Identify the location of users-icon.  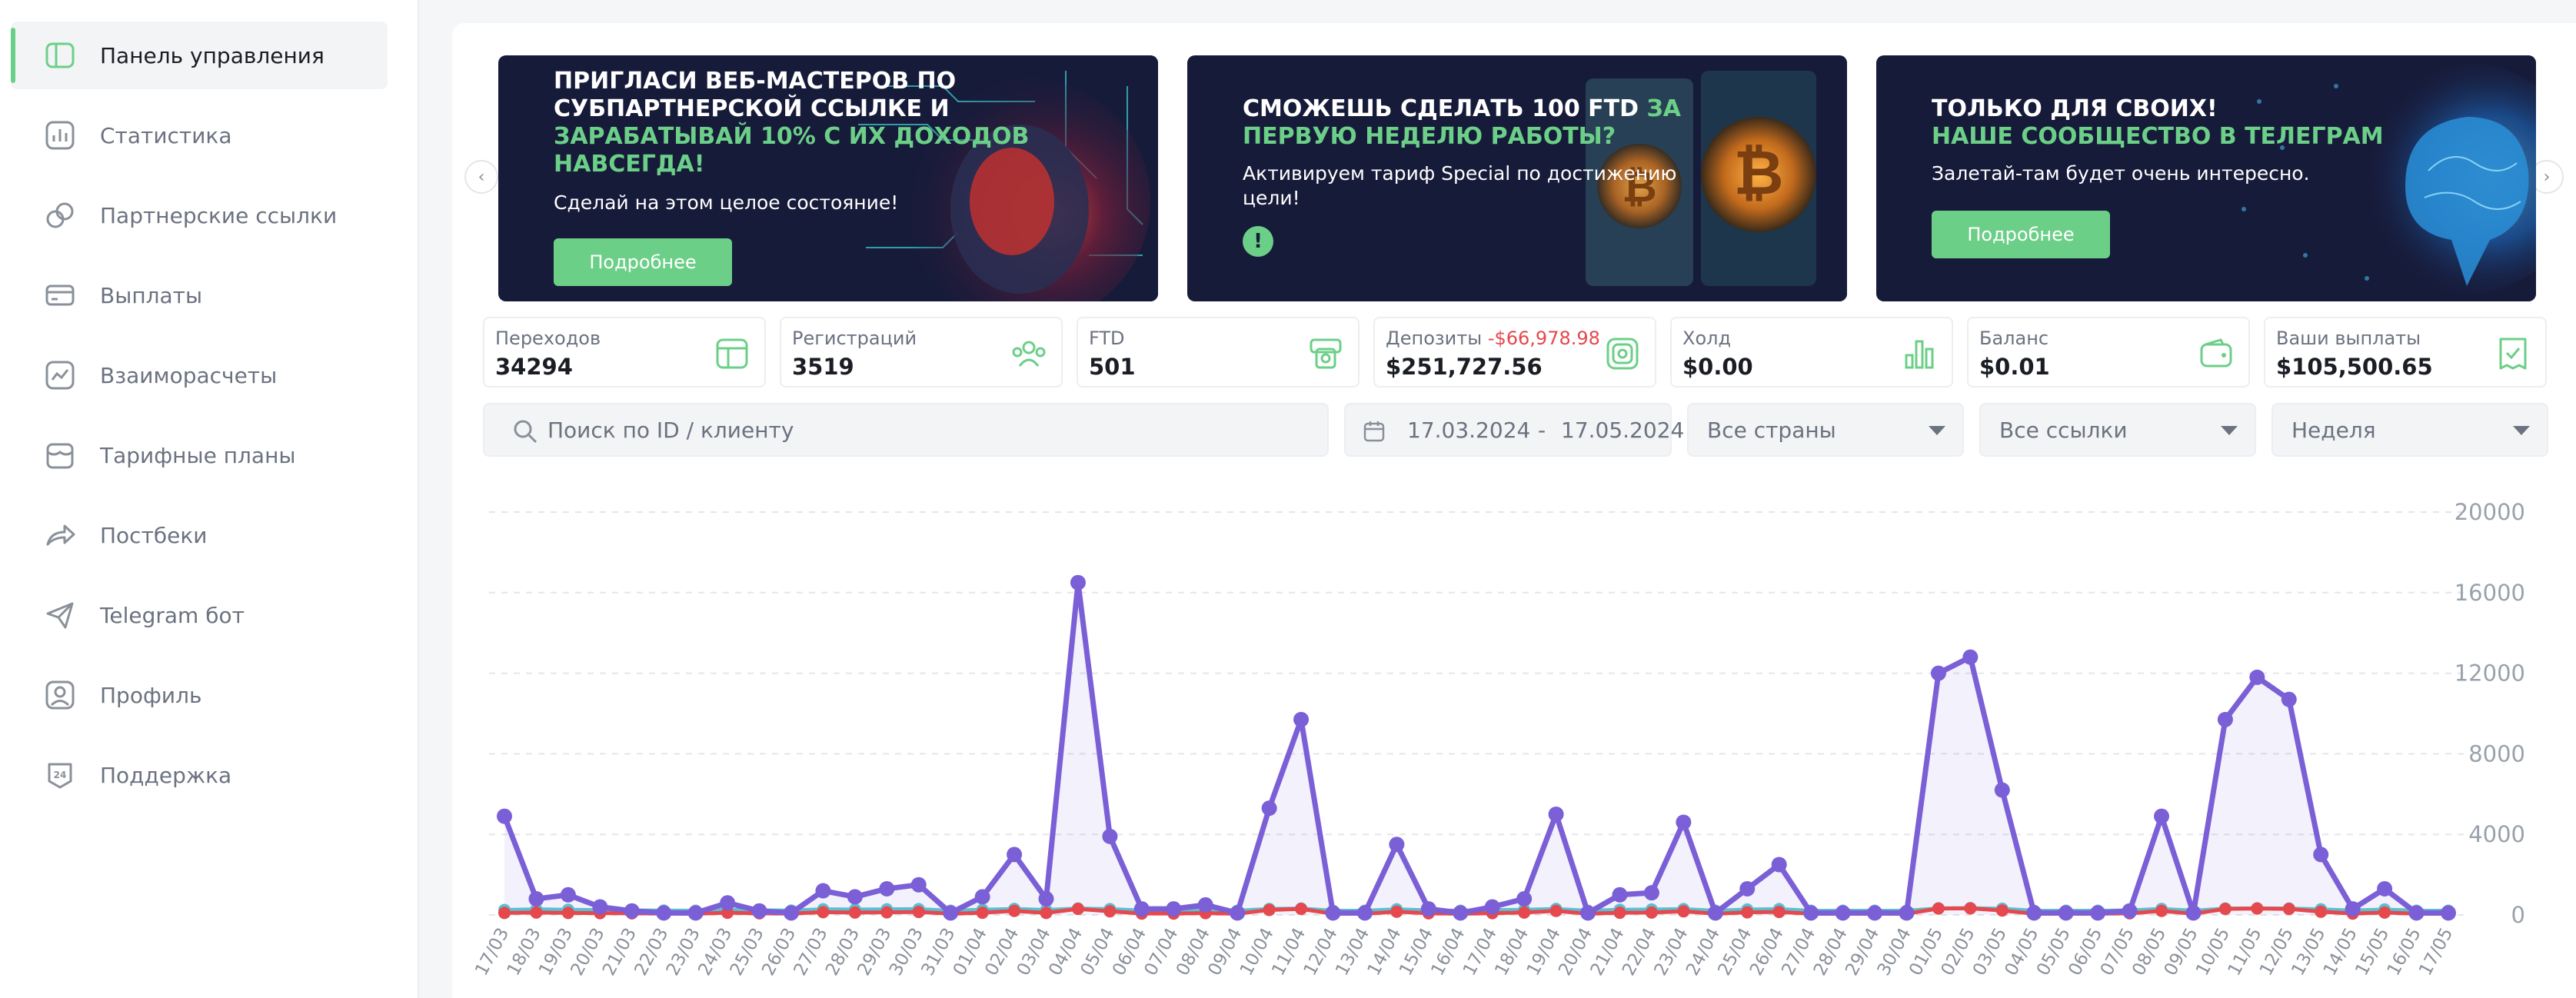
(1028, 353).